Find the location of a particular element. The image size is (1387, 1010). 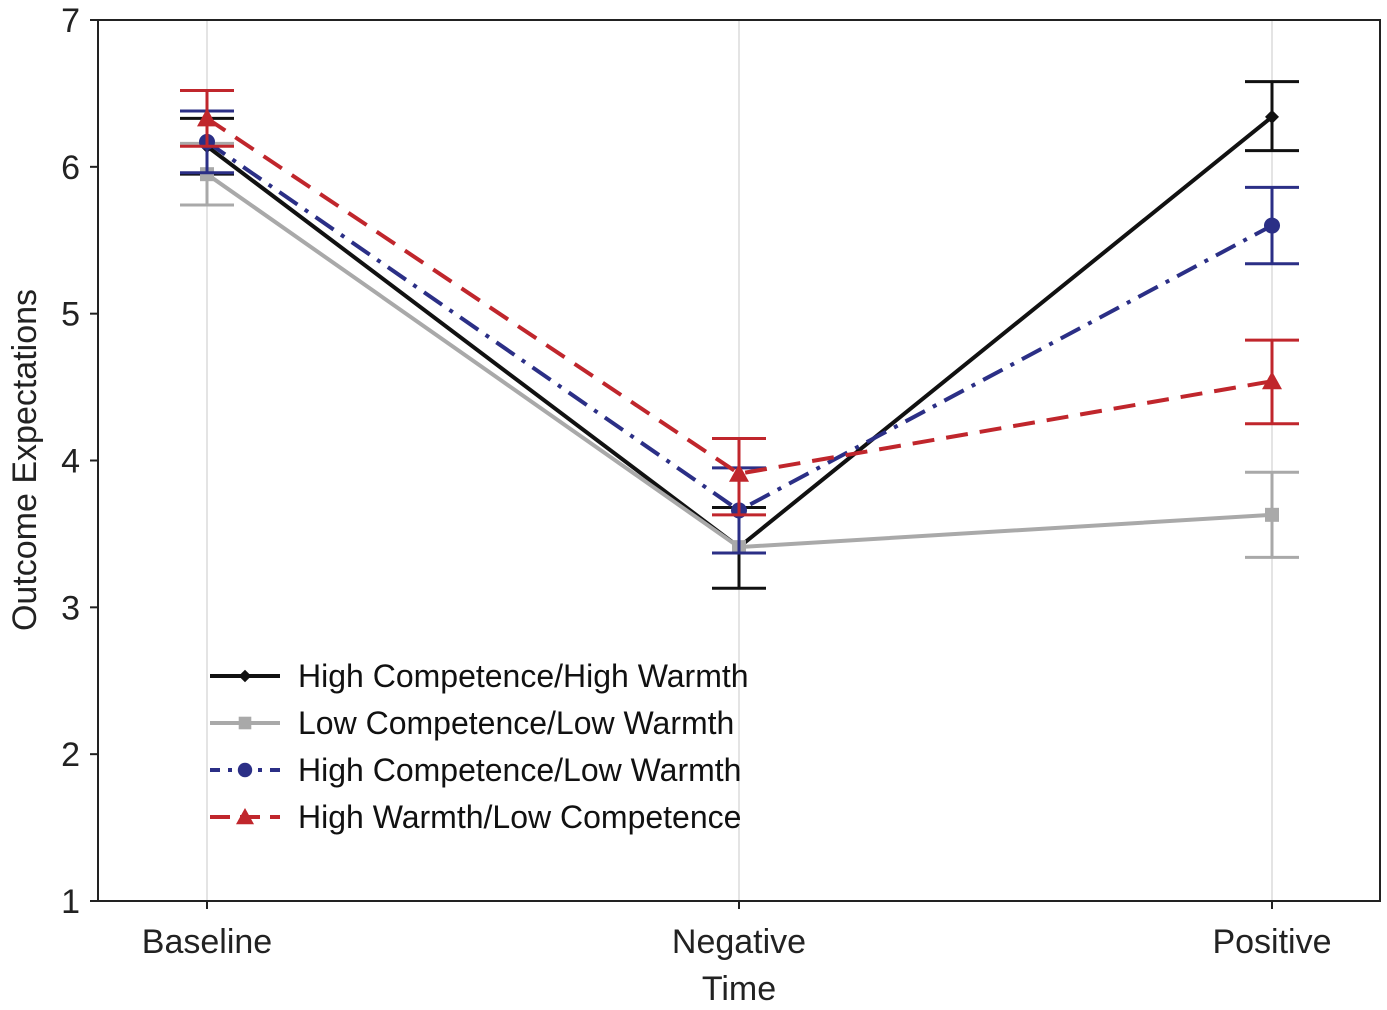

y-tick-label: 7 is located at coordinates (70, 21).